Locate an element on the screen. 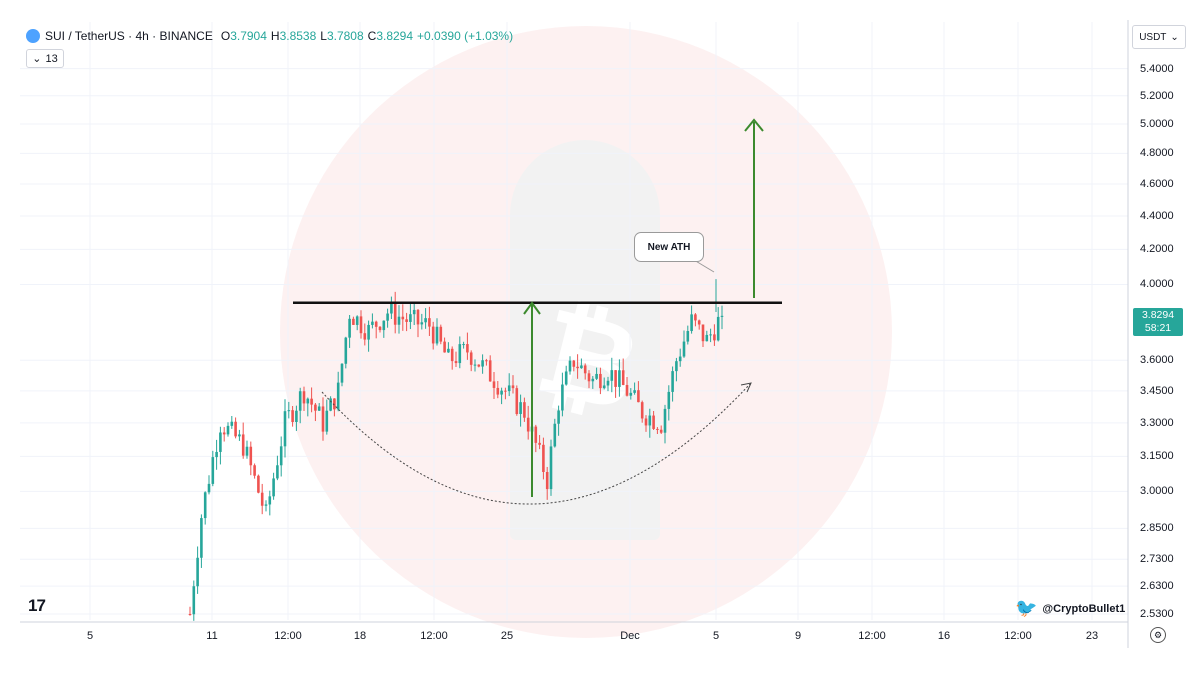 This screenshot has width=1200, height=673. high-value: 3.8538 is located at coordinates (298, 36).